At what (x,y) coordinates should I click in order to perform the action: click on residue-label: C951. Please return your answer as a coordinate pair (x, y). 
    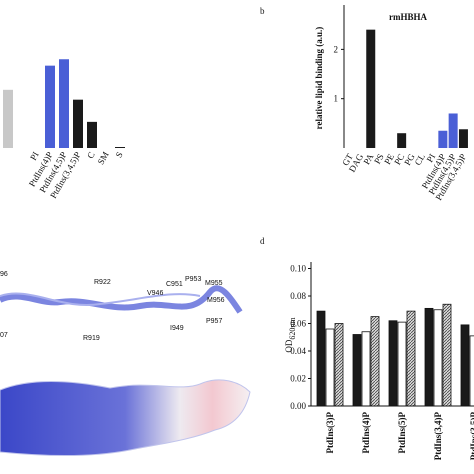
    Looking at the image, I should click on (174, 284).